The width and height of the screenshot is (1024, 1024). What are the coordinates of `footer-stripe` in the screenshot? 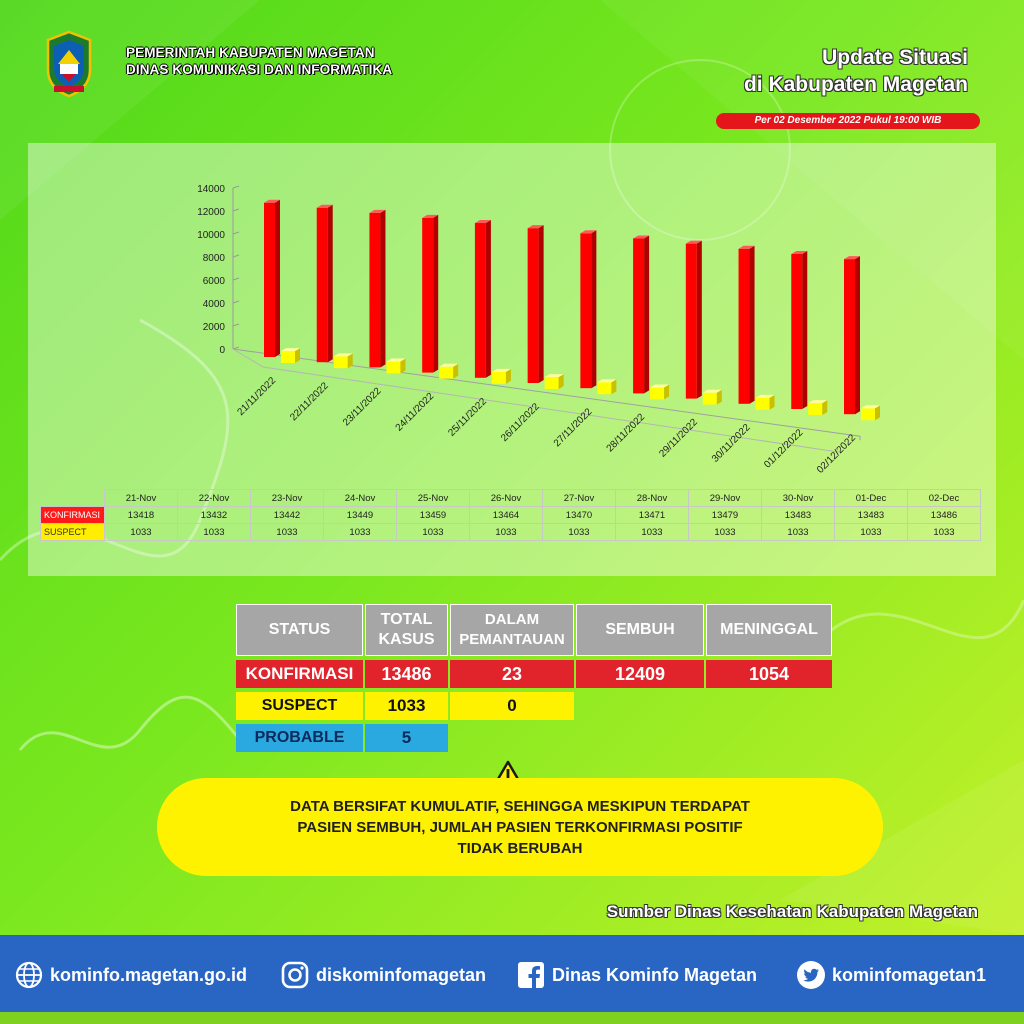 It's located at (512, 1018).